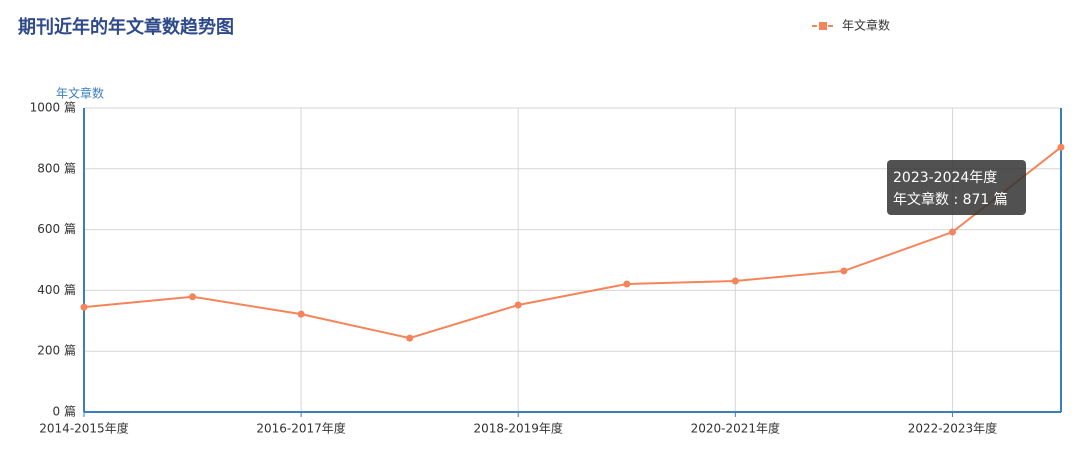 The image size is (1080, 452). Describe the element at coordinates (518, 428) in the screenshot. I see `x-tick-label: 2018-2019年度` at that location.